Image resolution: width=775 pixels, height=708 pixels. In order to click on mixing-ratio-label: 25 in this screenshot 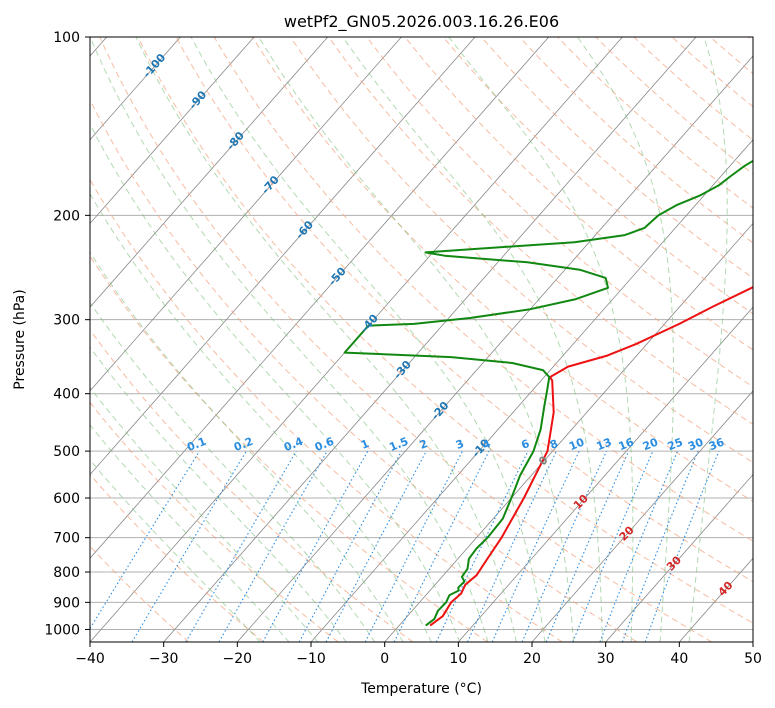, I will do `click(675, 445)`.